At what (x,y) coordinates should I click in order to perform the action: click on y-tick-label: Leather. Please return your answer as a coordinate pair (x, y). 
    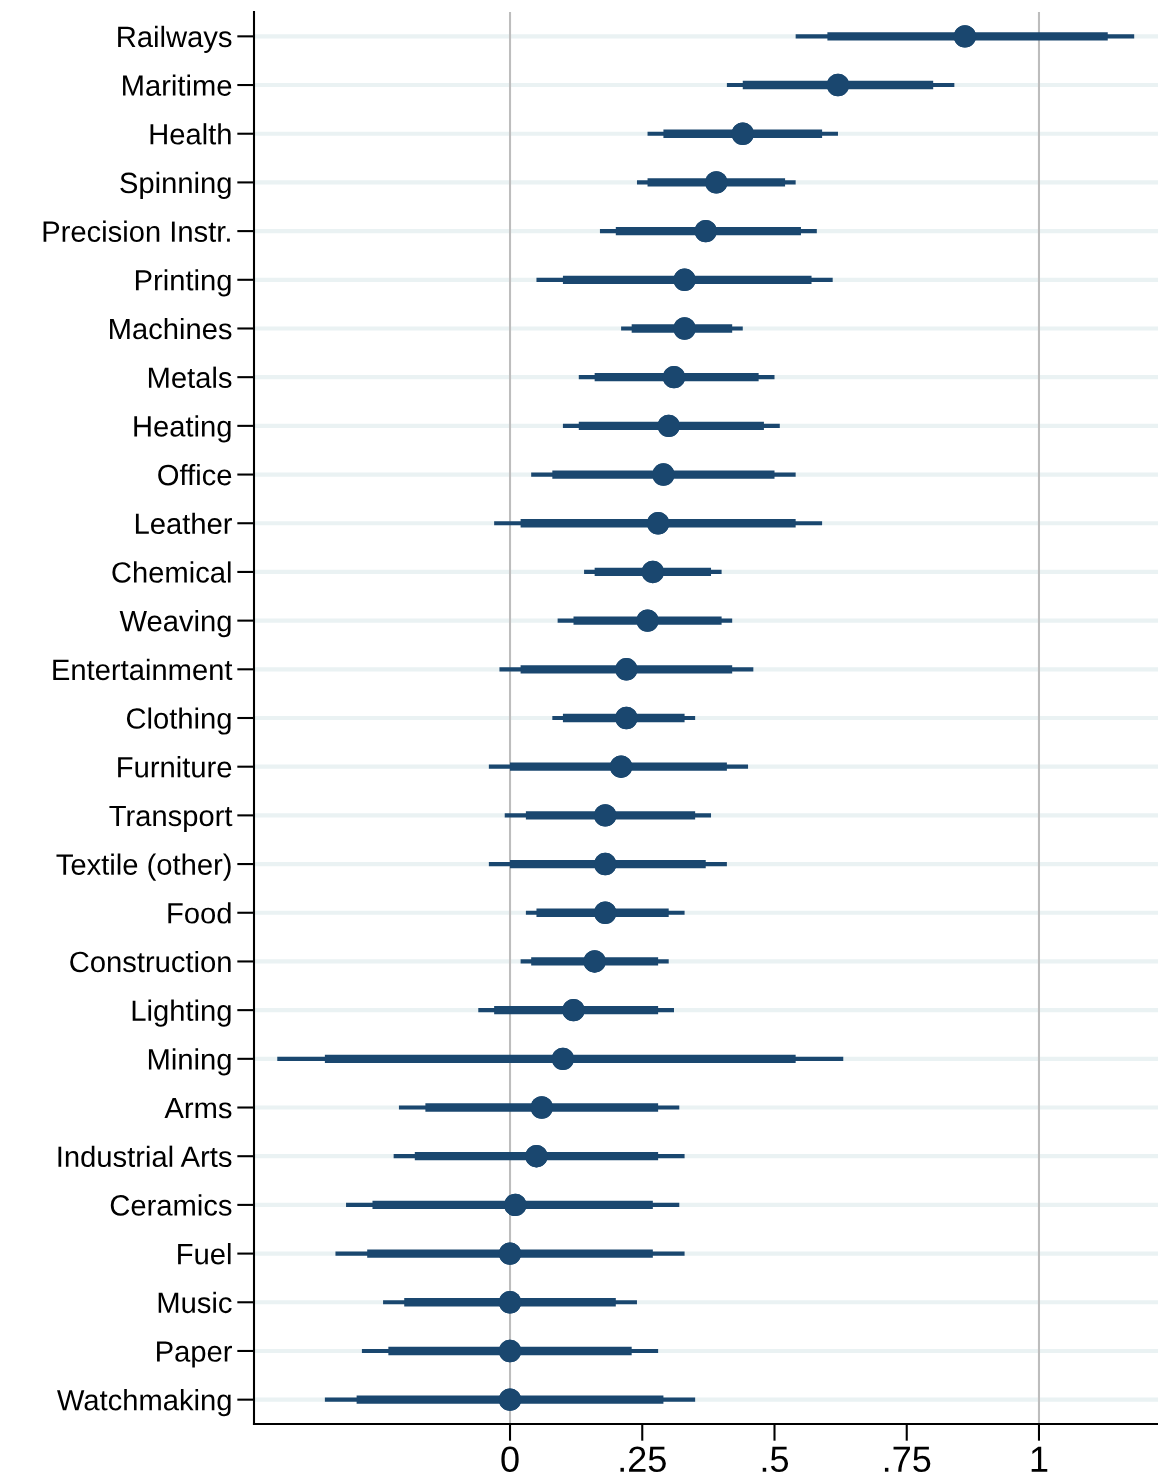
    Looking at the image, I should click on (183, 523).